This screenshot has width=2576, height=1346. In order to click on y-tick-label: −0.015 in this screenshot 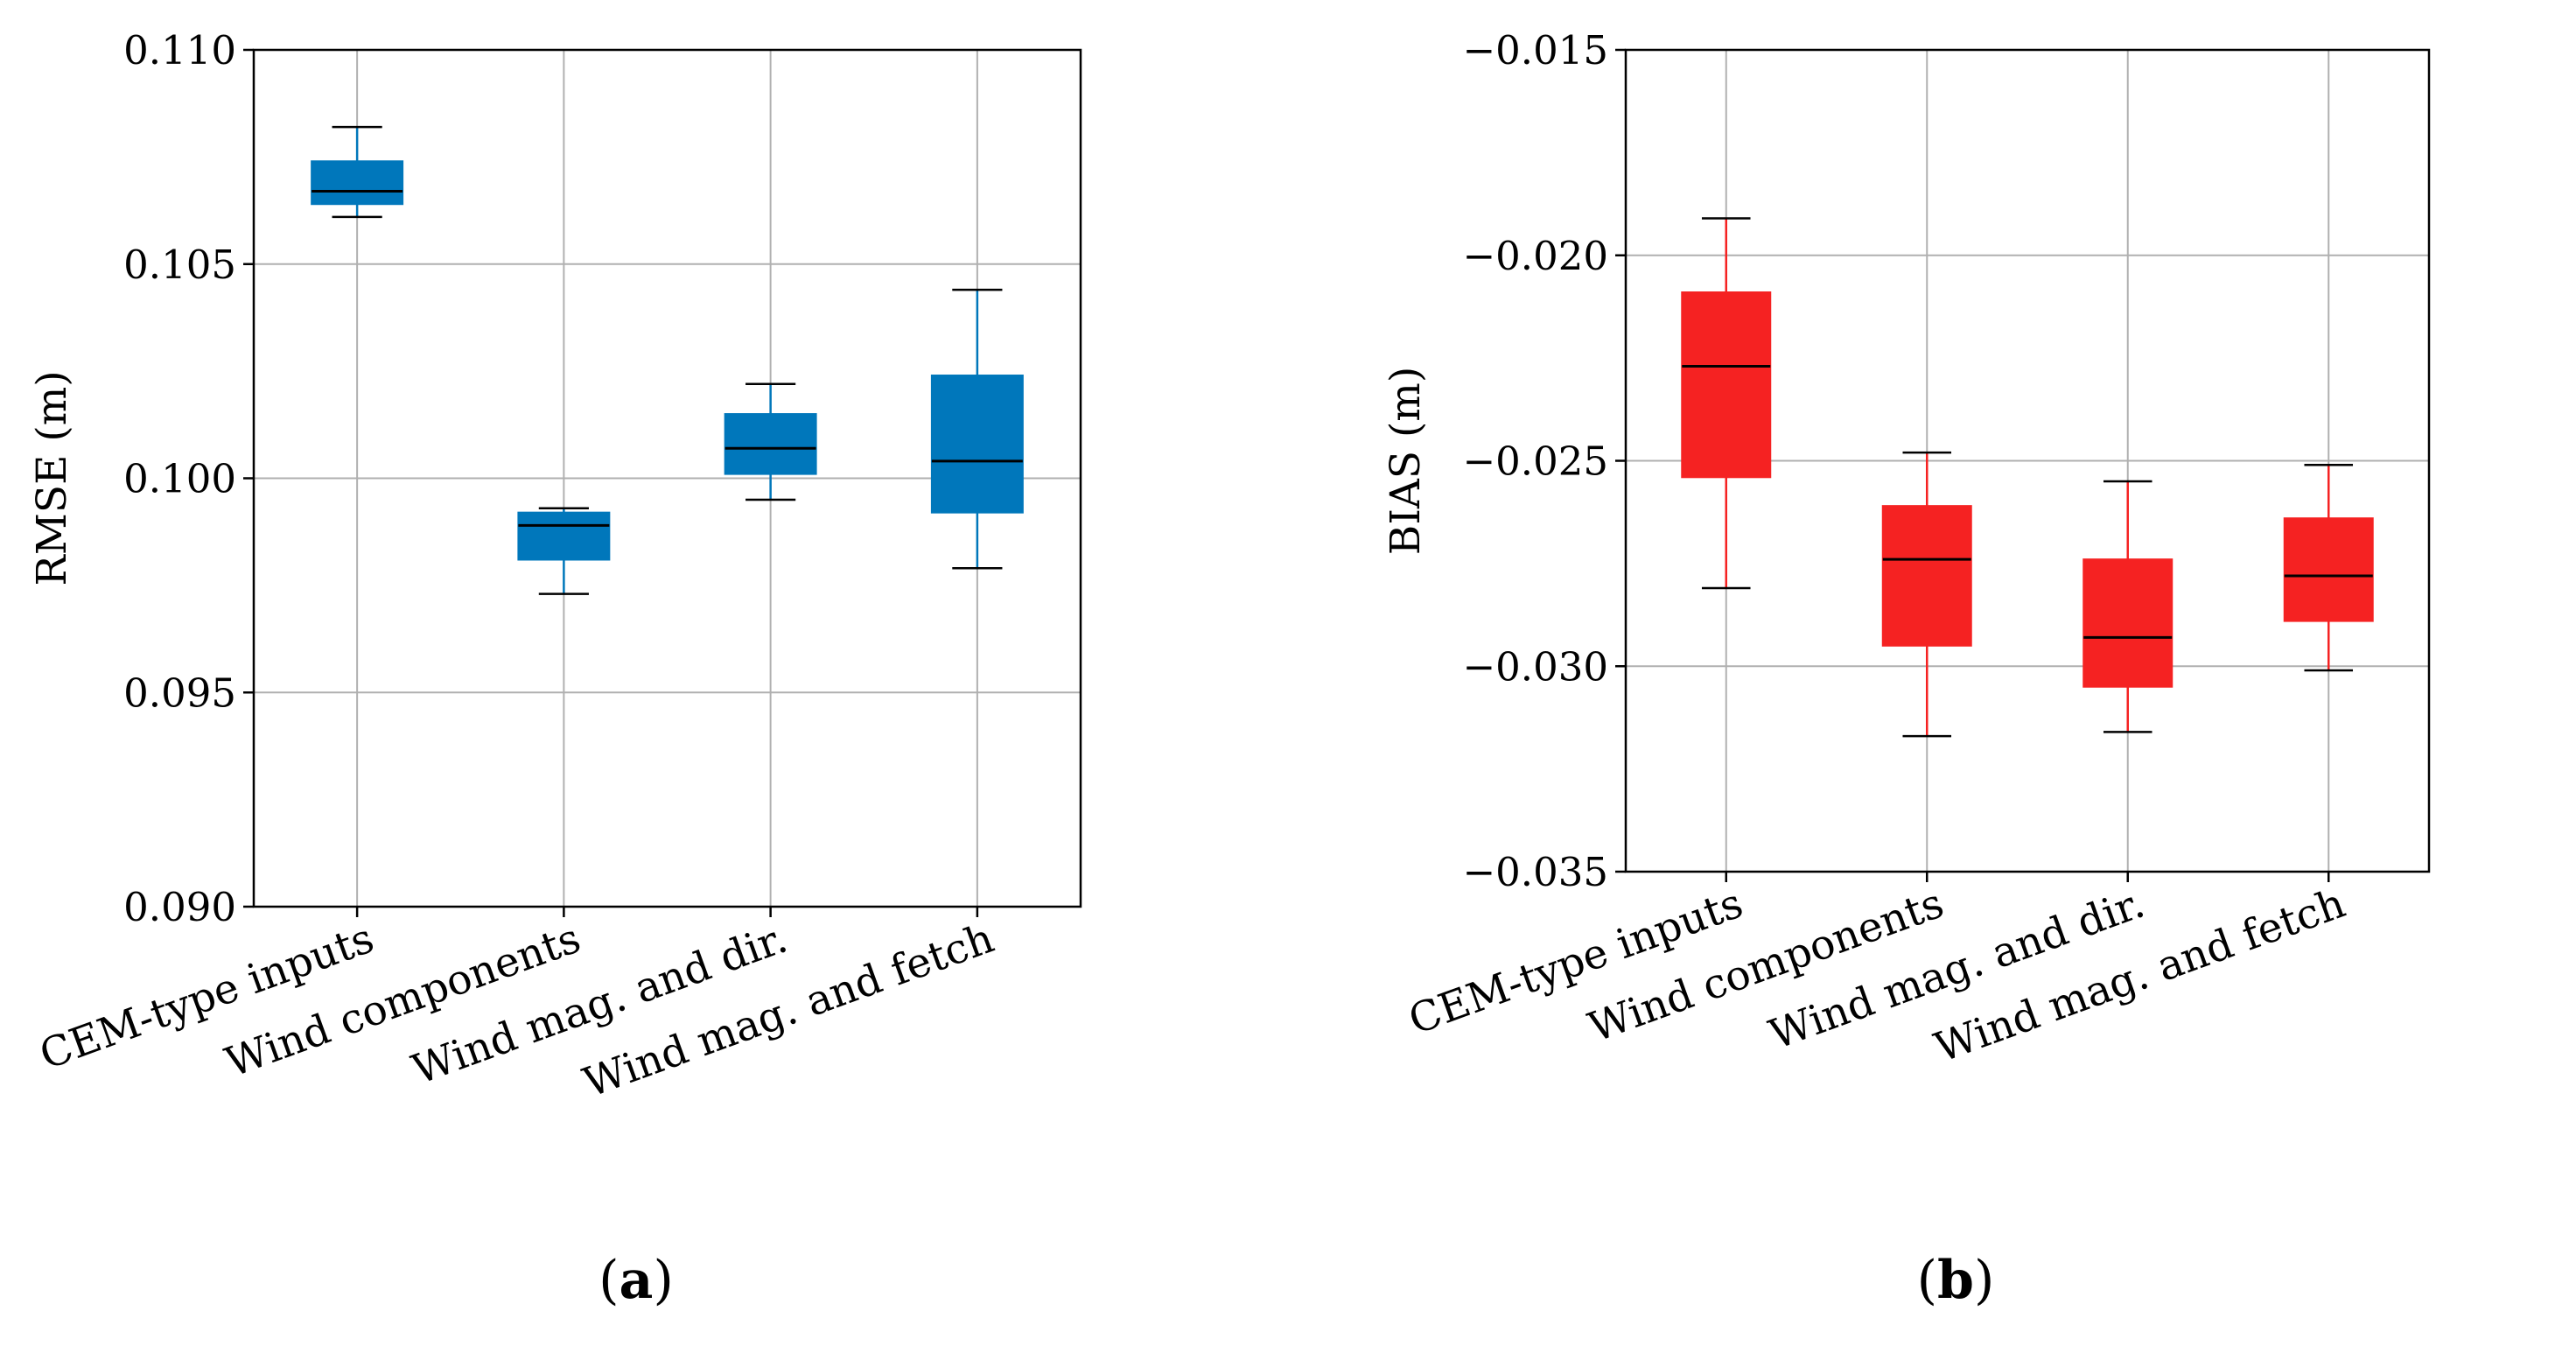, I will do `click(1535, 50)`.